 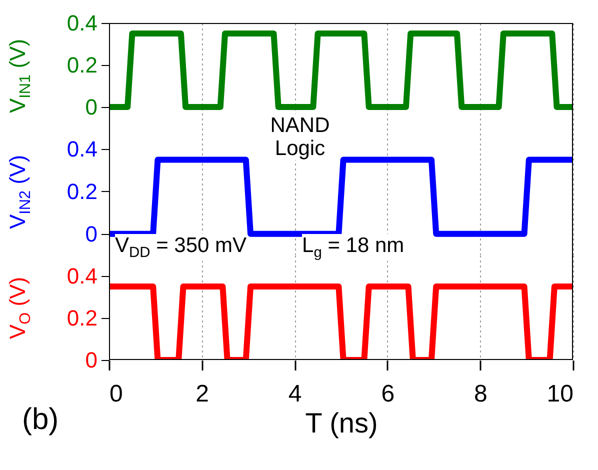 What do you see at coordinates (353, 248) in the screenshot?
I see `annotation: L$_{g}$ = 18 nm` at bounding box center [353, 248].